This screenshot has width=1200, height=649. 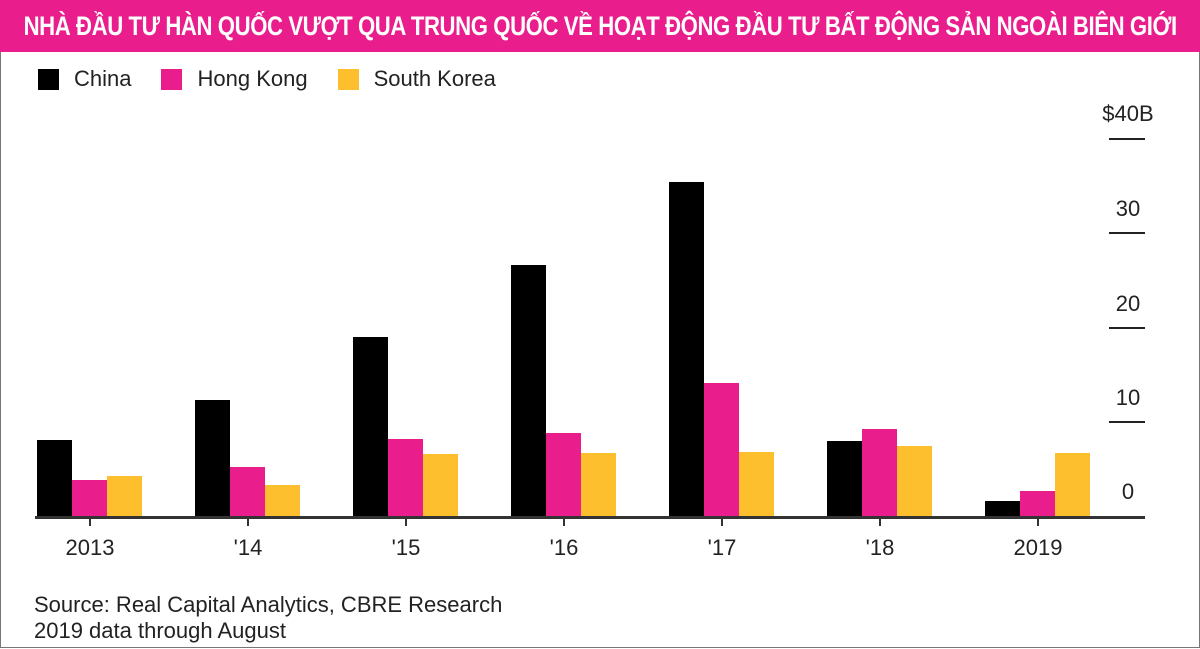 I want to click on x-axis-label: '14, so click(x=248, y=547).